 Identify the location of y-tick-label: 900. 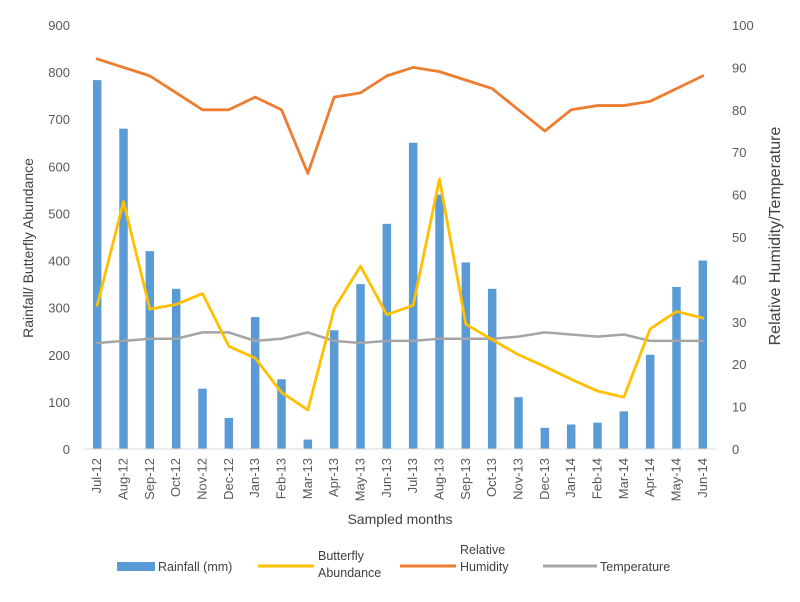
(59, 25).